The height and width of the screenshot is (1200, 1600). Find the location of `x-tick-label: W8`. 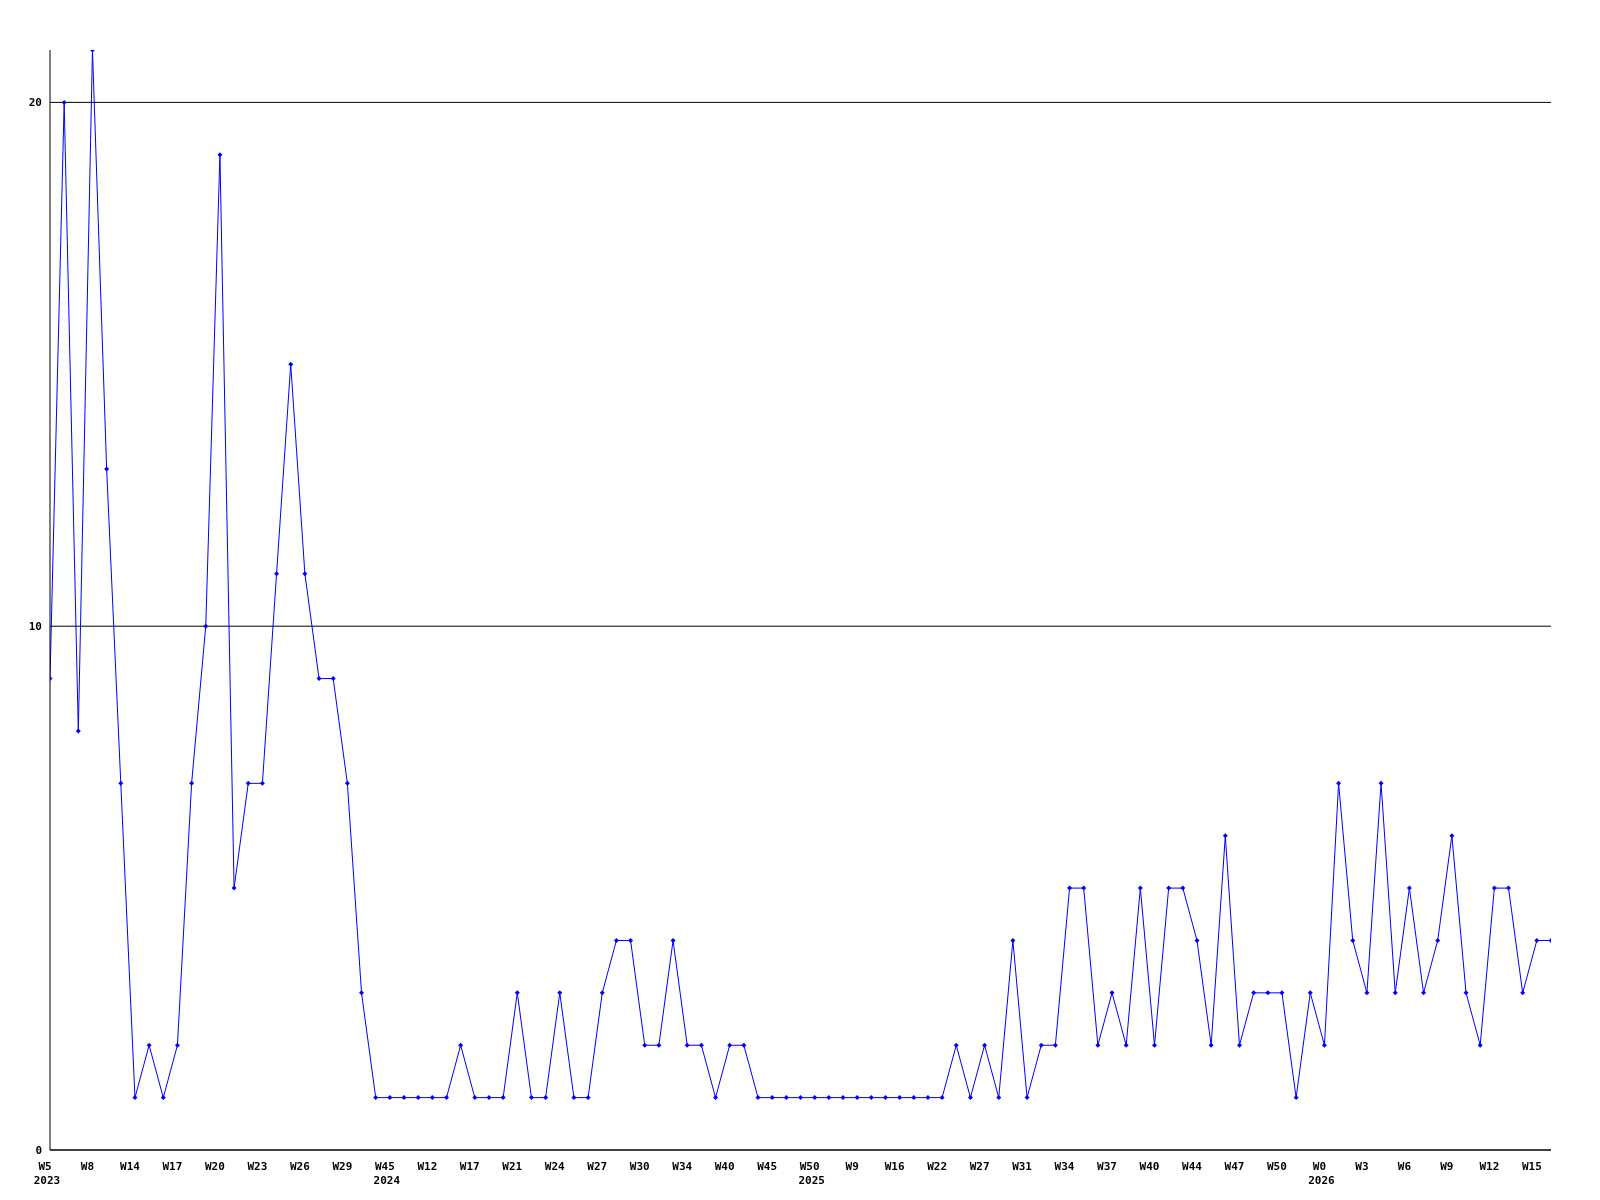

x-tick-label: W8 is located at coordinates (87, 1166).